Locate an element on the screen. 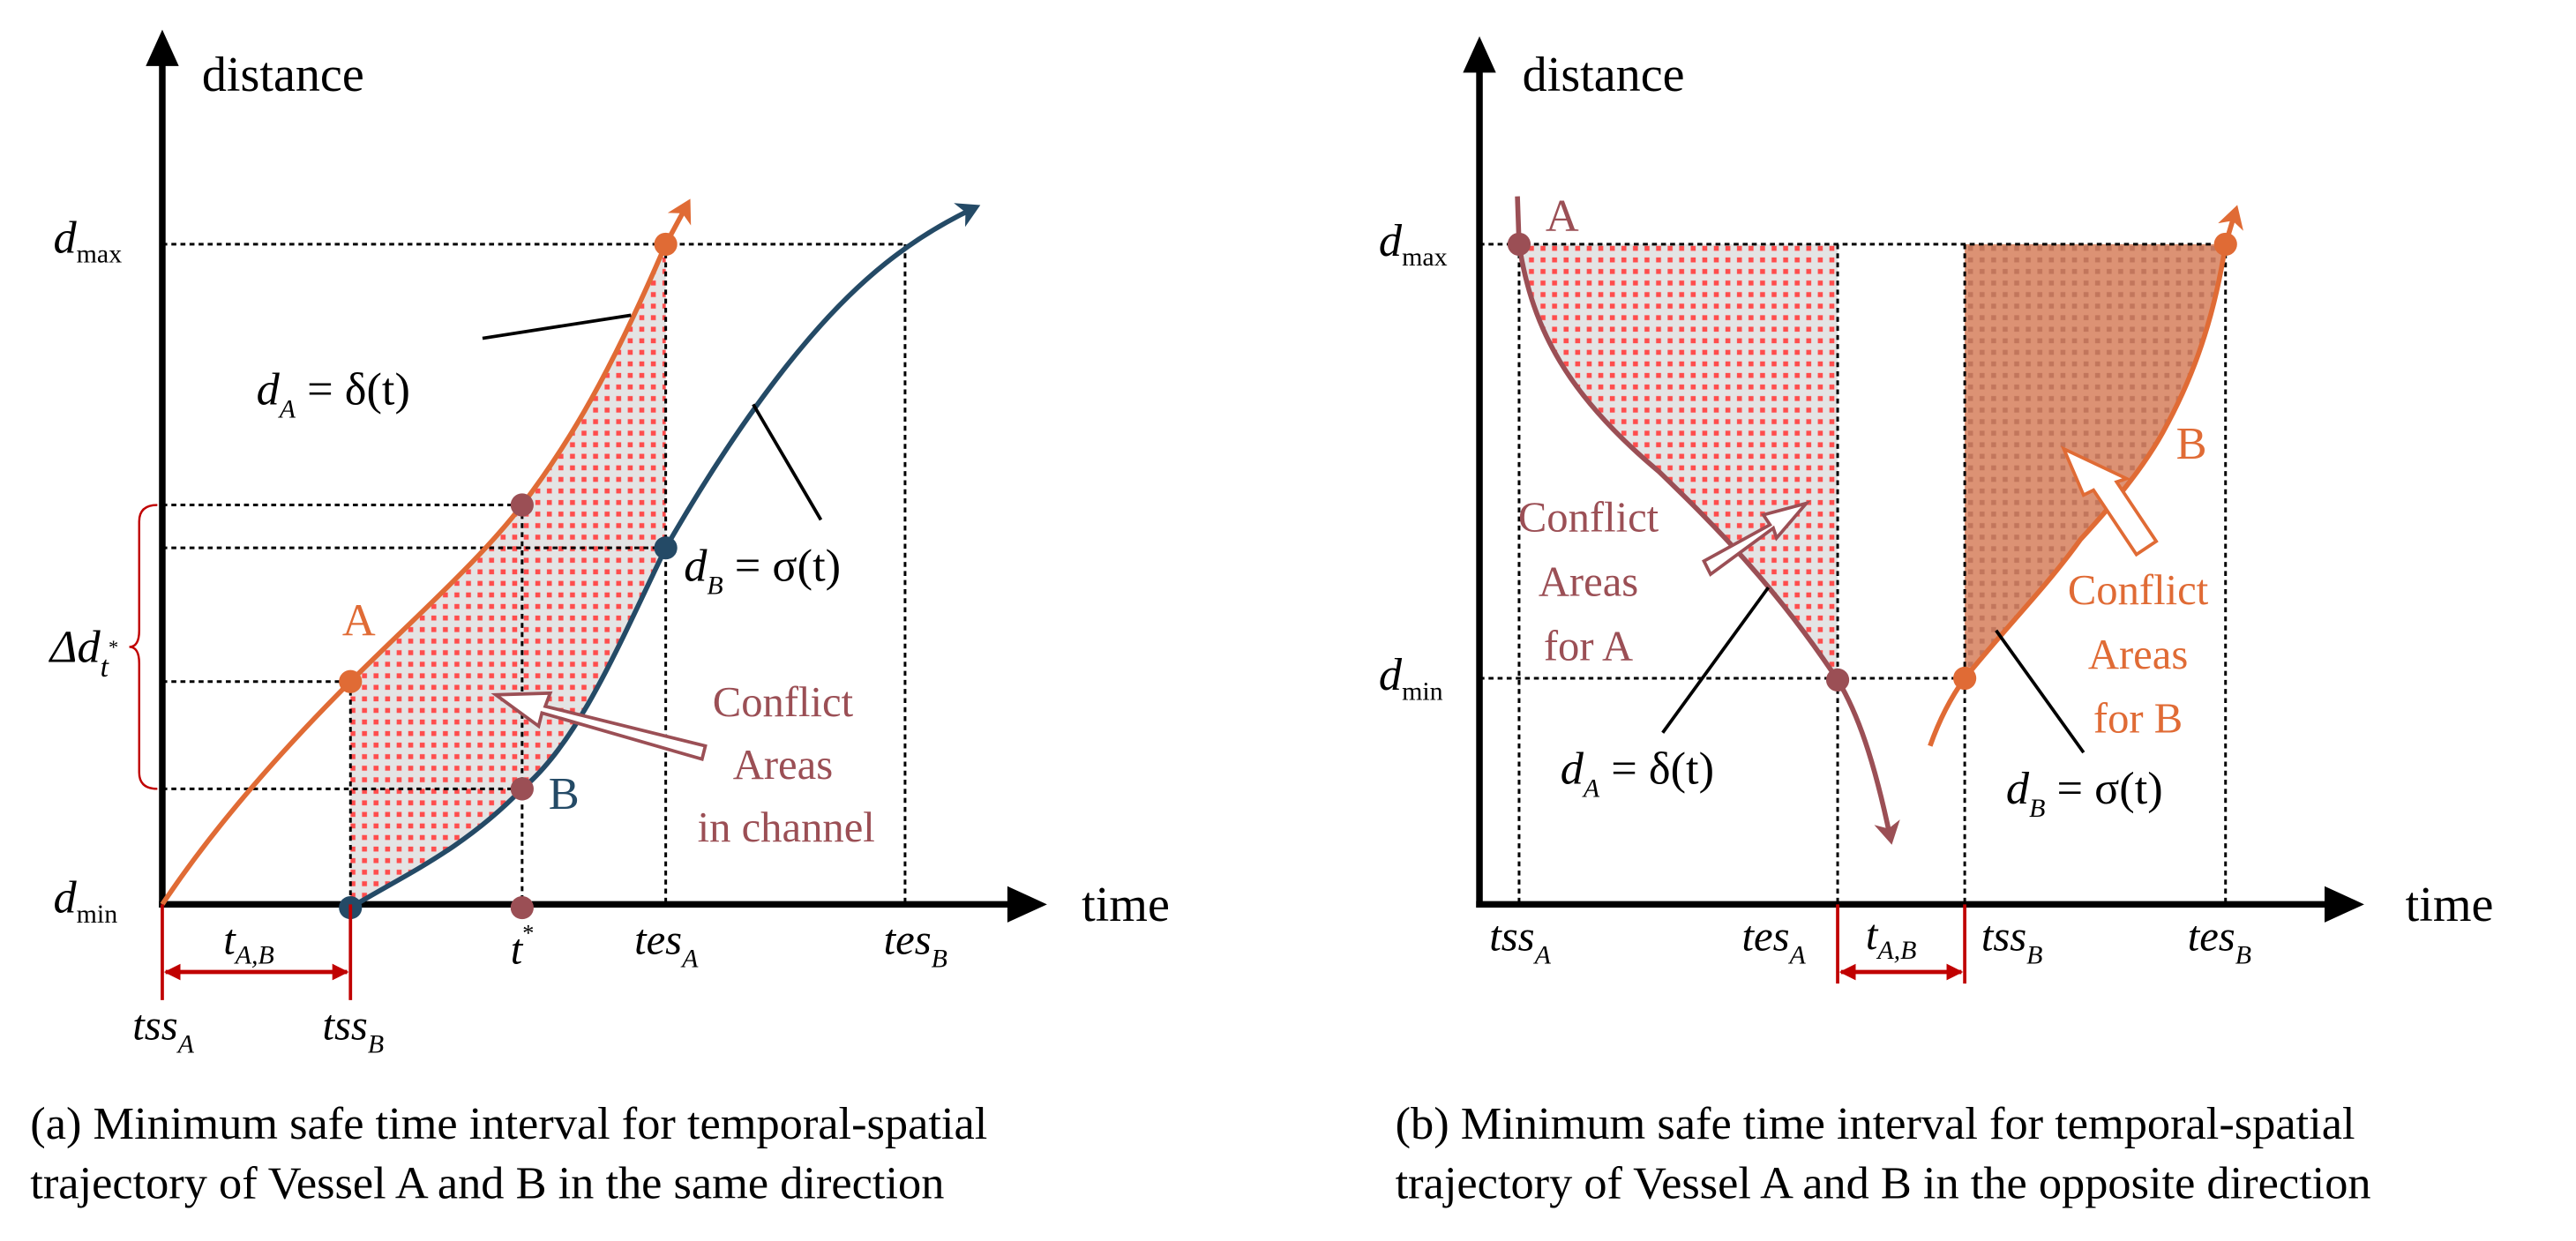 This screenshot has width=2576, height=1241. tick-t-star: t* is located at coordinates (523, 947).